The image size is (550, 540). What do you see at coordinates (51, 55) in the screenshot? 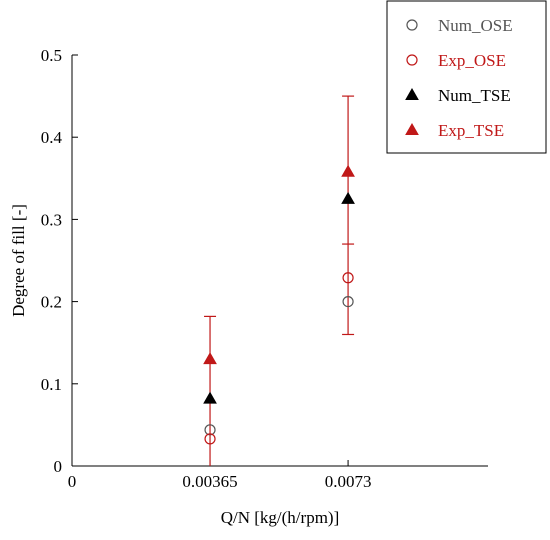
I see `y-tick-label: 0.5` at bounding box center [51, 55].